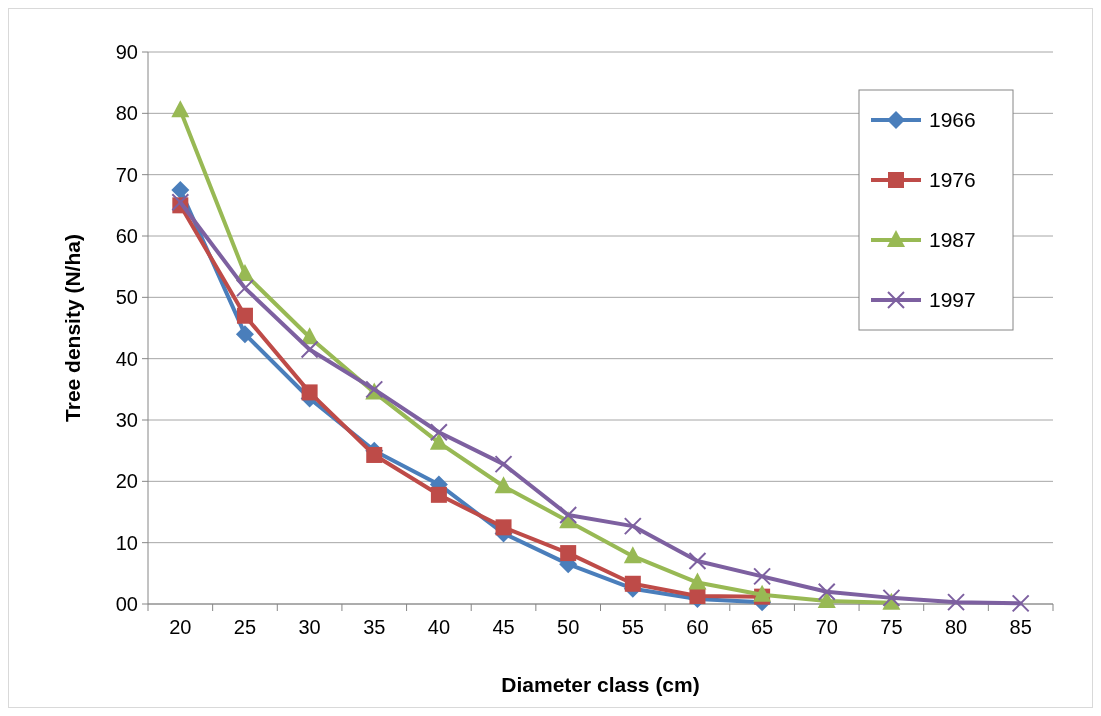  What do you see at coordinates (126, 236) in the screenshot?
I see `y-tick-label: 60` at bounding box center [126, 236].